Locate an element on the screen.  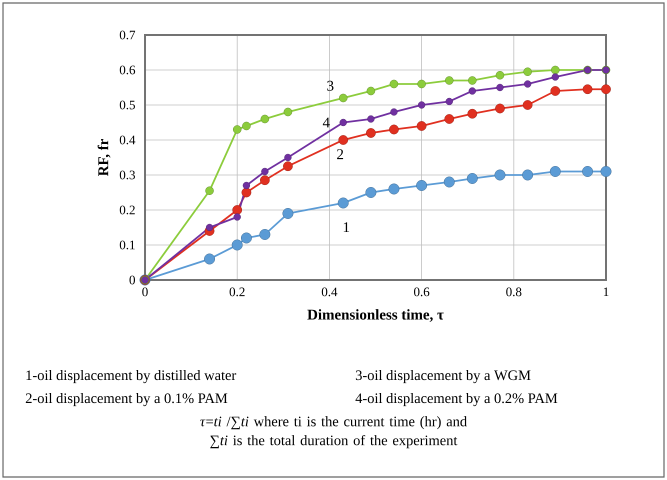
text: 4-oil displacement by a 0.2% PAM is located at coordinates (456, 399).